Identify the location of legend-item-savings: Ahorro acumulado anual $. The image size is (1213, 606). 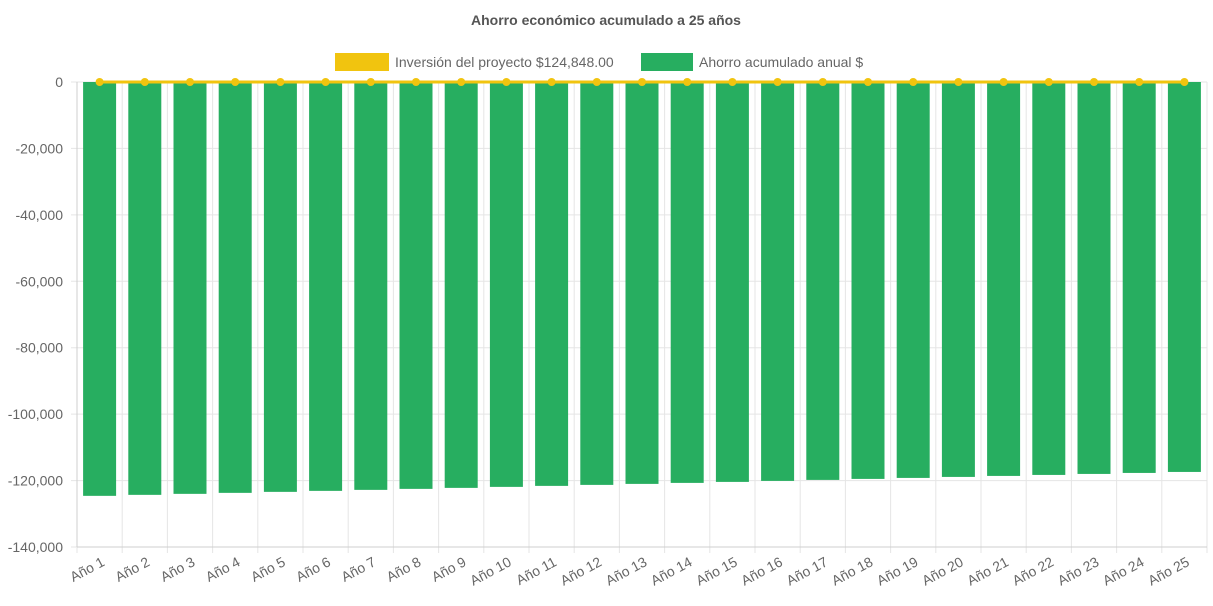
(752, 62).